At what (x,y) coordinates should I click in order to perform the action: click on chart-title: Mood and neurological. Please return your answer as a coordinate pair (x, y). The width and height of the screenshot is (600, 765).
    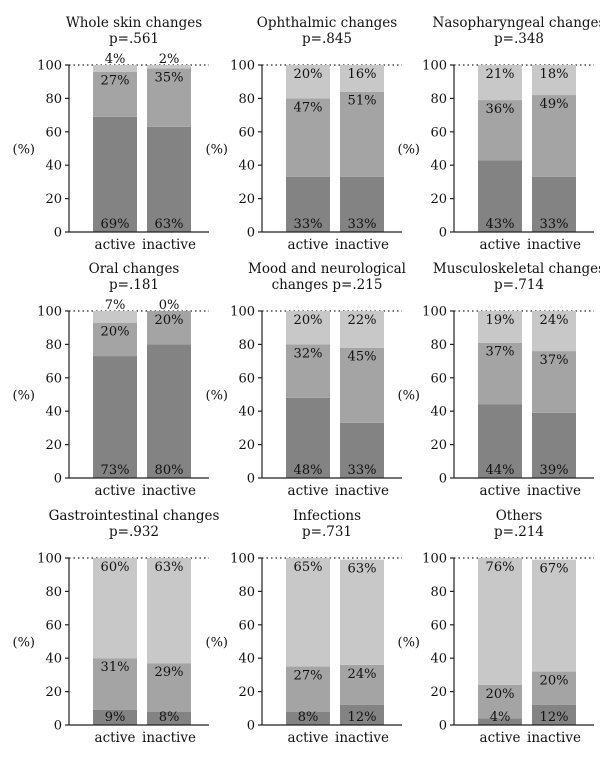
    Looking at the image, I should click on (327, 269).